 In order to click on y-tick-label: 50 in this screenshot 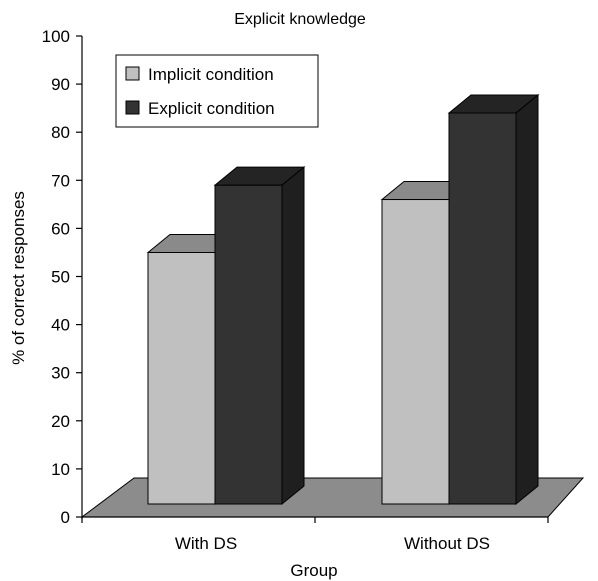, I will do `click(60, 277)`.